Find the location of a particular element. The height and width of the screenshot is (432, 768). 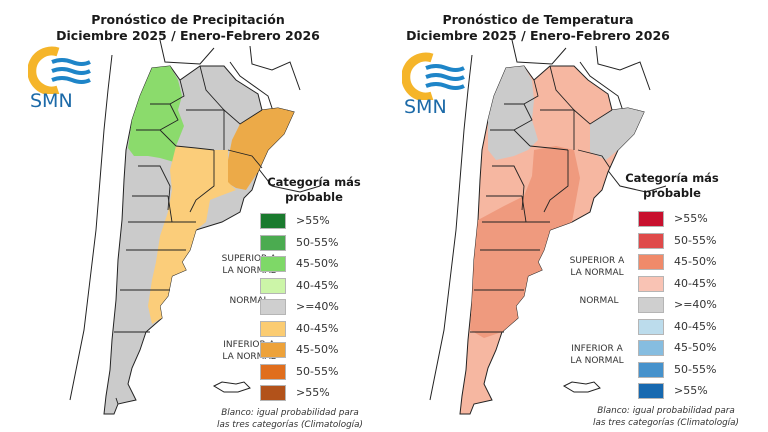

precip-below-normal-region-center is located at coordinates (192, 235).